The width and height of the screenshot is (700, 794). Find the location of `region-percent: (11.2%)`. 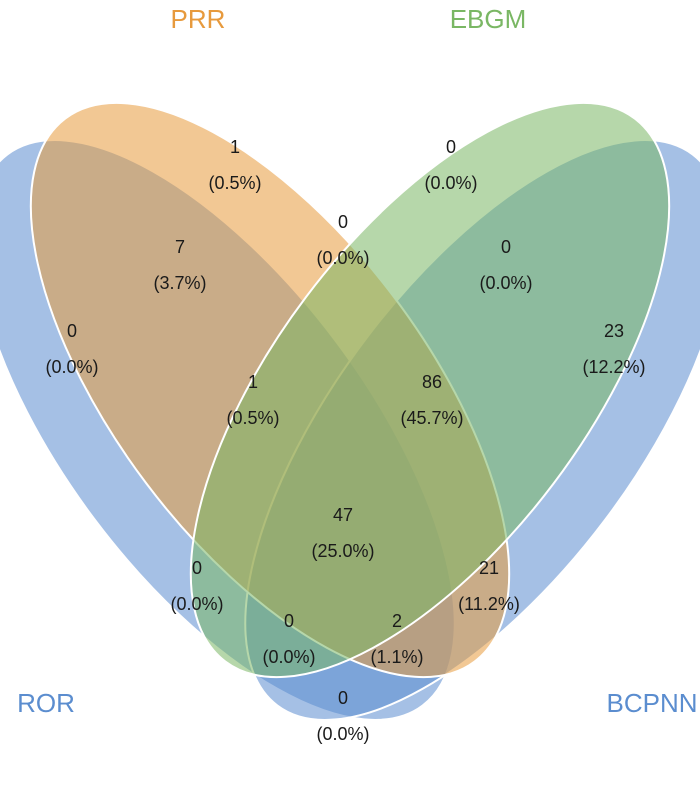

region-percent: (11.2%) is located at coordinates (489, 604).